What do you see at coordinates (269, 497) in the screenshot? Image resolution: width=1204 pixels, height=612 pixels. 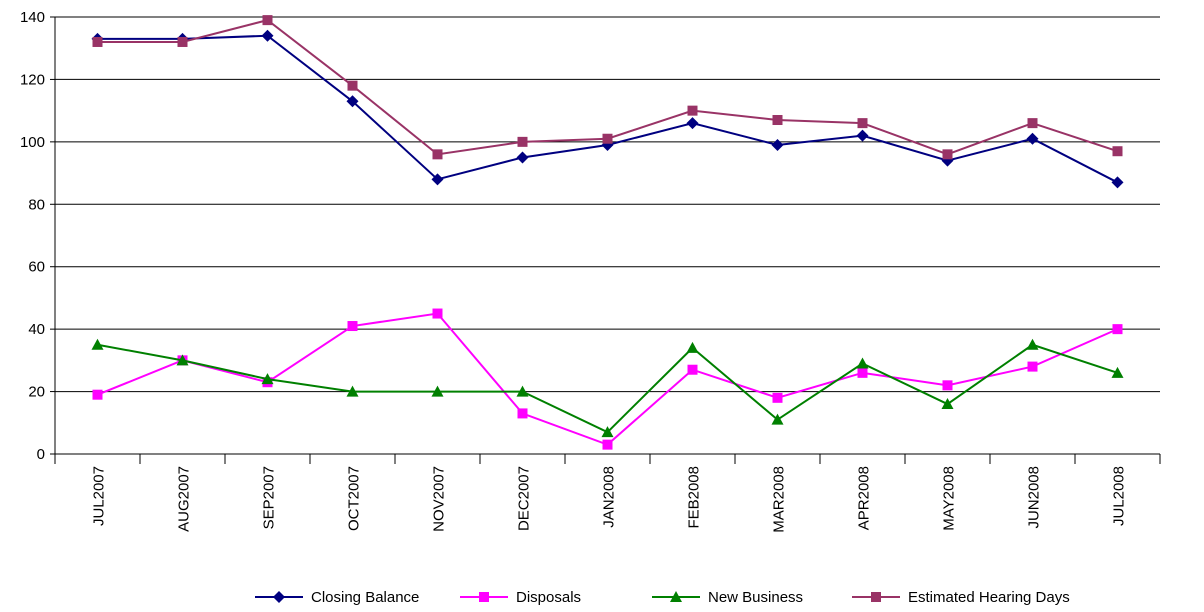 I see `x-category-label: SEP2007` at bounding box center [269, 497].